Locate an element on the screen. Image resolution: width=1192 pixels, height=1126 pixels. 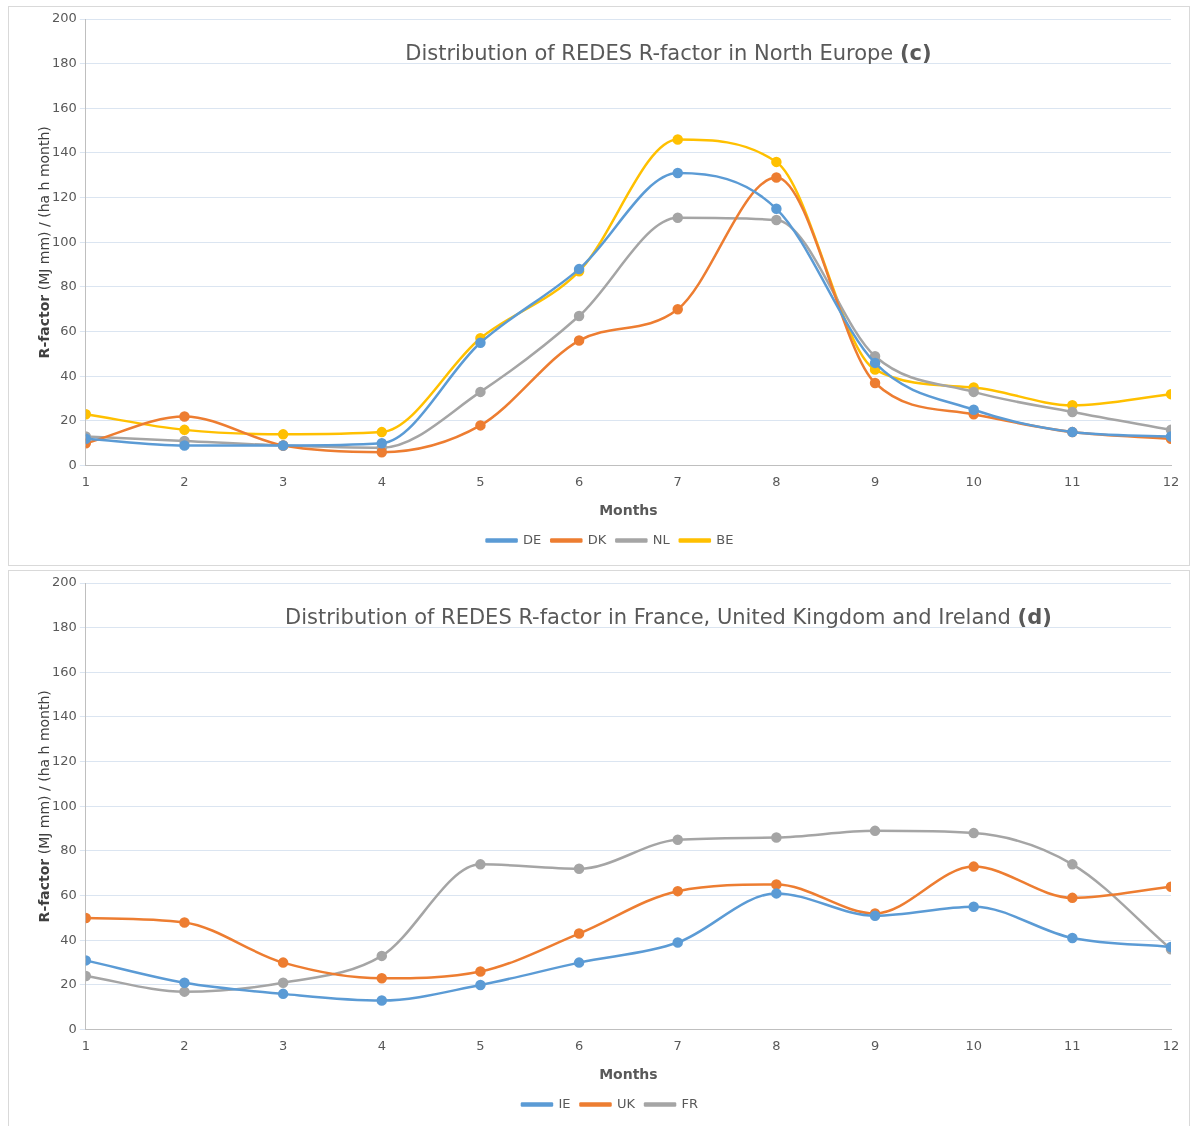
legend-label: FR is located at coordinates (690, 1103).